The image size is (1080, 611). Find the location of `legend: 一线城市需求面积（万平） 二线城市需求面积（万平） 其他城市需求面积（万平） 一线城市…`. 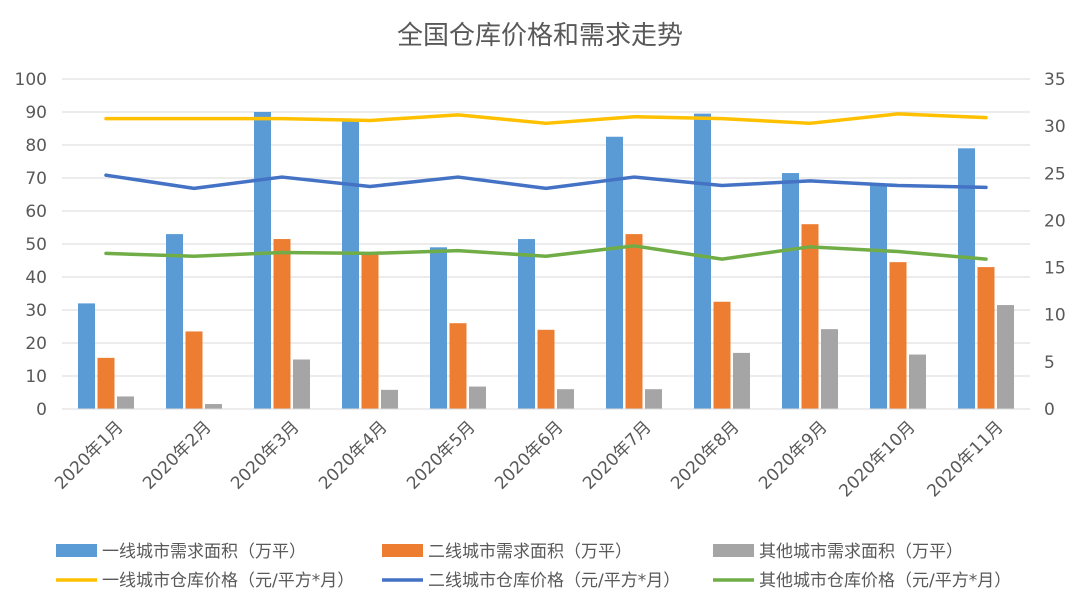

legend: 一线城市需求面积（万平） 二线城市需求面积（万平） 其他城市需求面积（万平） 一线城市… is located at coordinates (533, 566).